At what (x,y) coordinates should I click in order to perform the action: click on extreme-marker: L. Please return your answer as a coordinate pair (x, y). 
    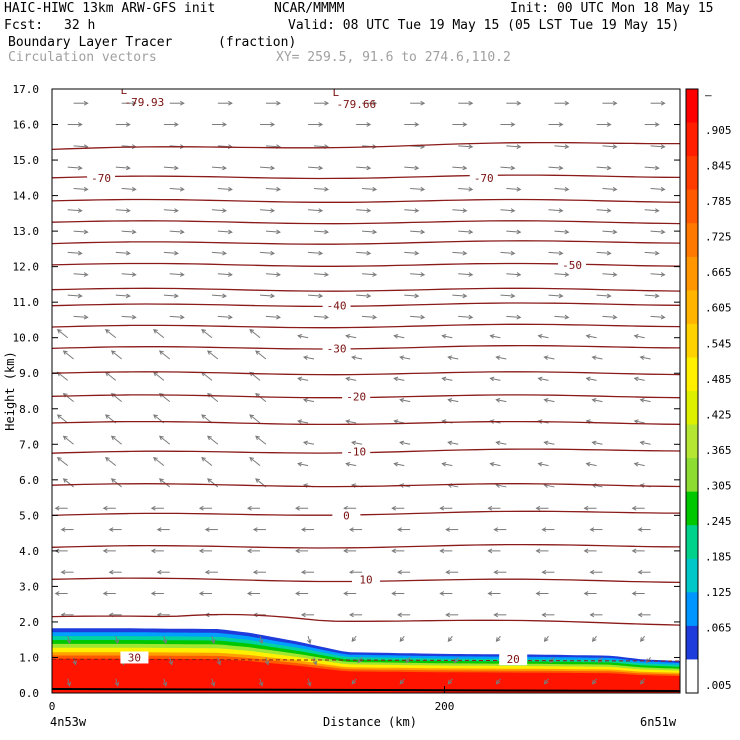
    Looking at the image, I should click on (124, 90).